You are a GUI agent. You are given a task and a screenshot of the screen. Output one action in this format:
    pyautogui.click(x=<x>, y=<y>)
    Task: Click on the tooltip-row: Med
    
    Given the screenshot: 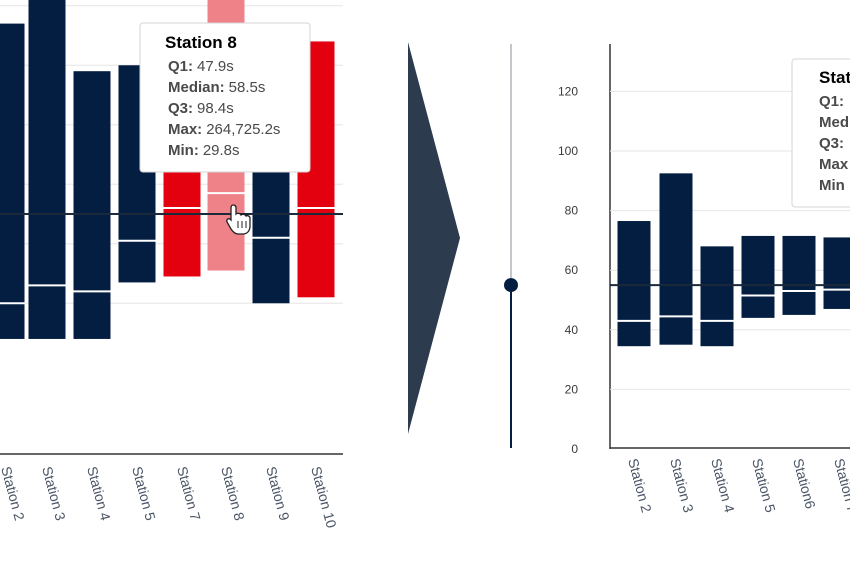 What is the action you would take?
    pyautogui.click(x=834, y=122)
    